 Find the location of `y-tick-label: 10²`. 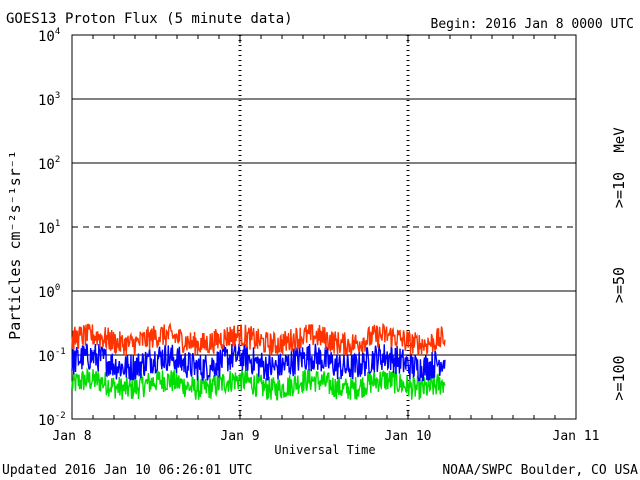

y-tick-label: 10² is located at coordinates (49, 164).